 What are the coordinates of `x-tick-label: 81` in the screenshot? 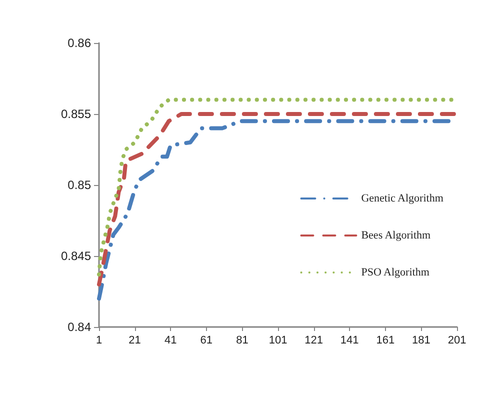 It's located at (242, 340).